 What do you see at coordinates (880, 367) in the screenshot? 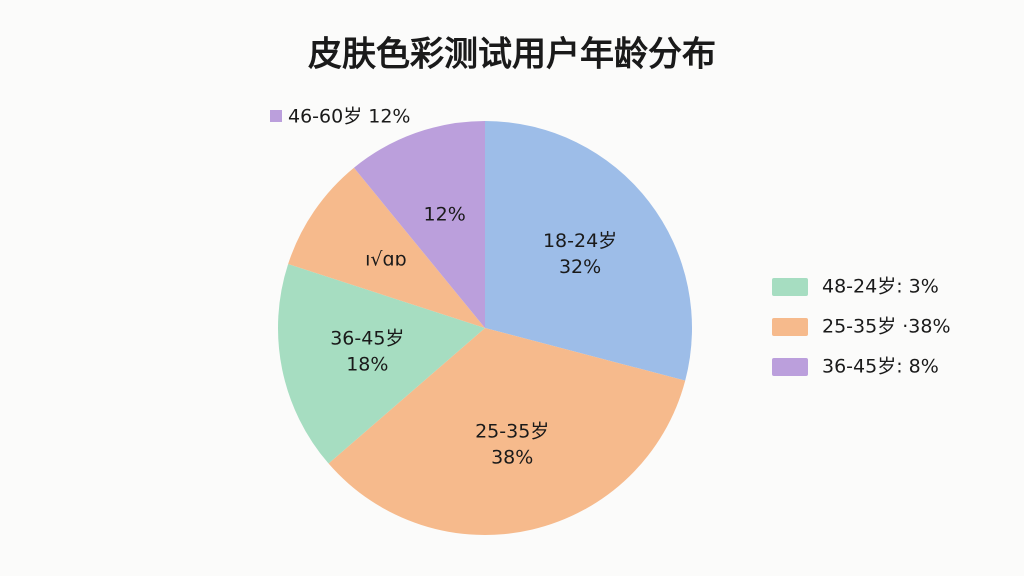
I see `legend-label: 36-45岁: 8%` at bounding box center [880, 367].